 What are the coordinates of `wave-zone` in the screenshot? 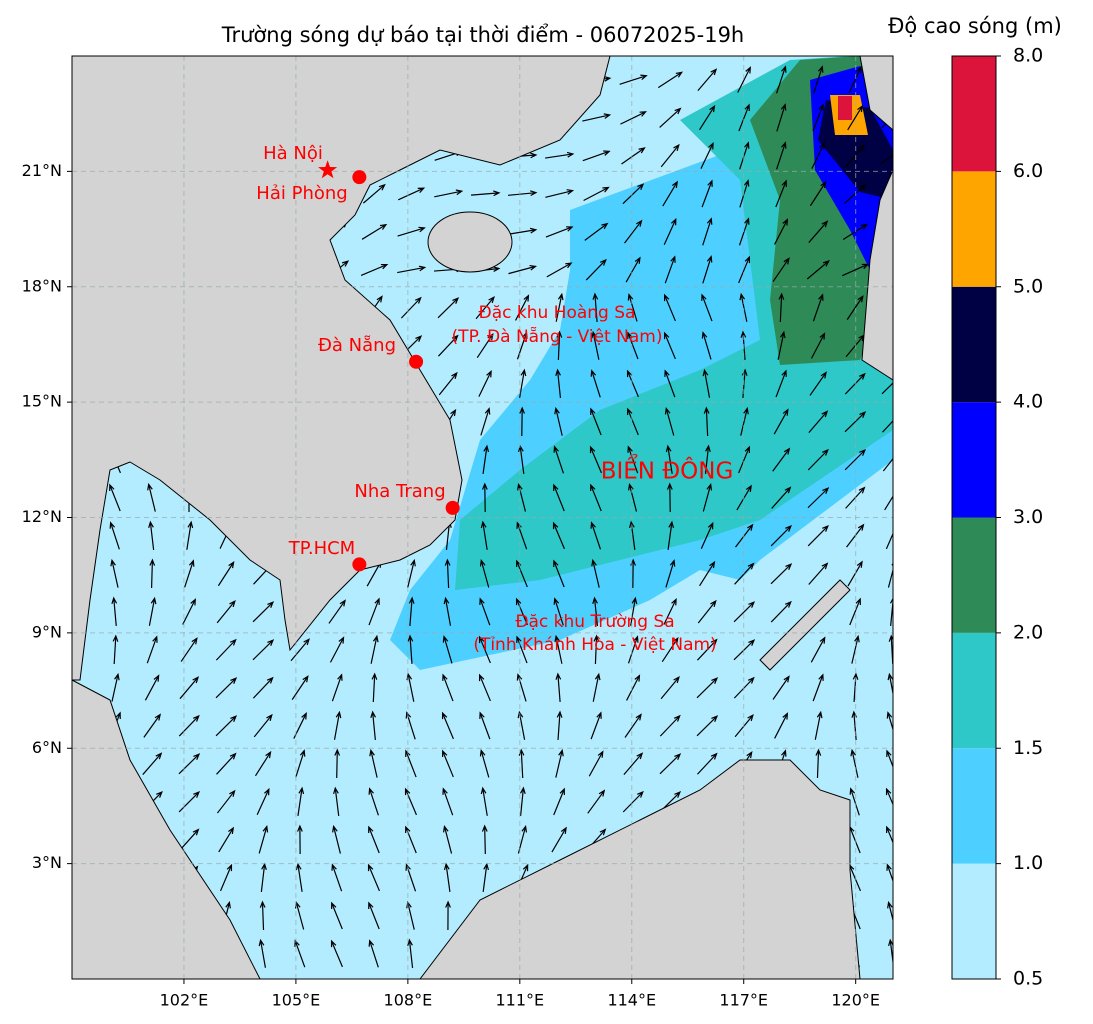 It's located at (845, 108).